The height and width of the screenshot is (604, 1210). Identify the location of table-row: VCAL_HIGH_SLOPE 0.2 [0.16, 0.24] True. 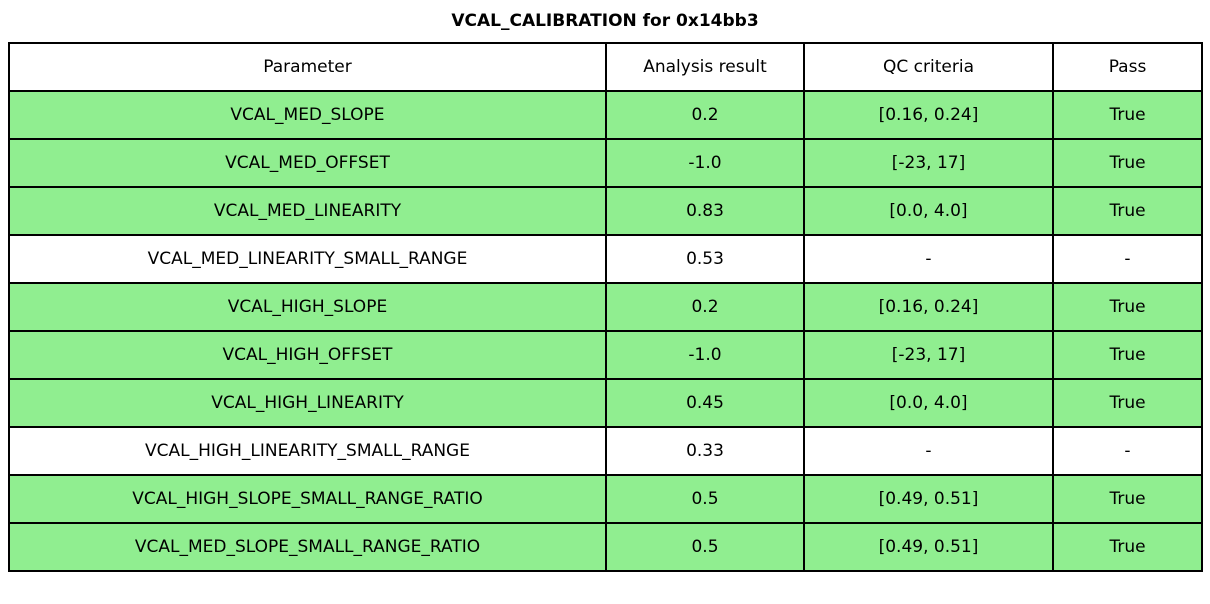
(605, 307).